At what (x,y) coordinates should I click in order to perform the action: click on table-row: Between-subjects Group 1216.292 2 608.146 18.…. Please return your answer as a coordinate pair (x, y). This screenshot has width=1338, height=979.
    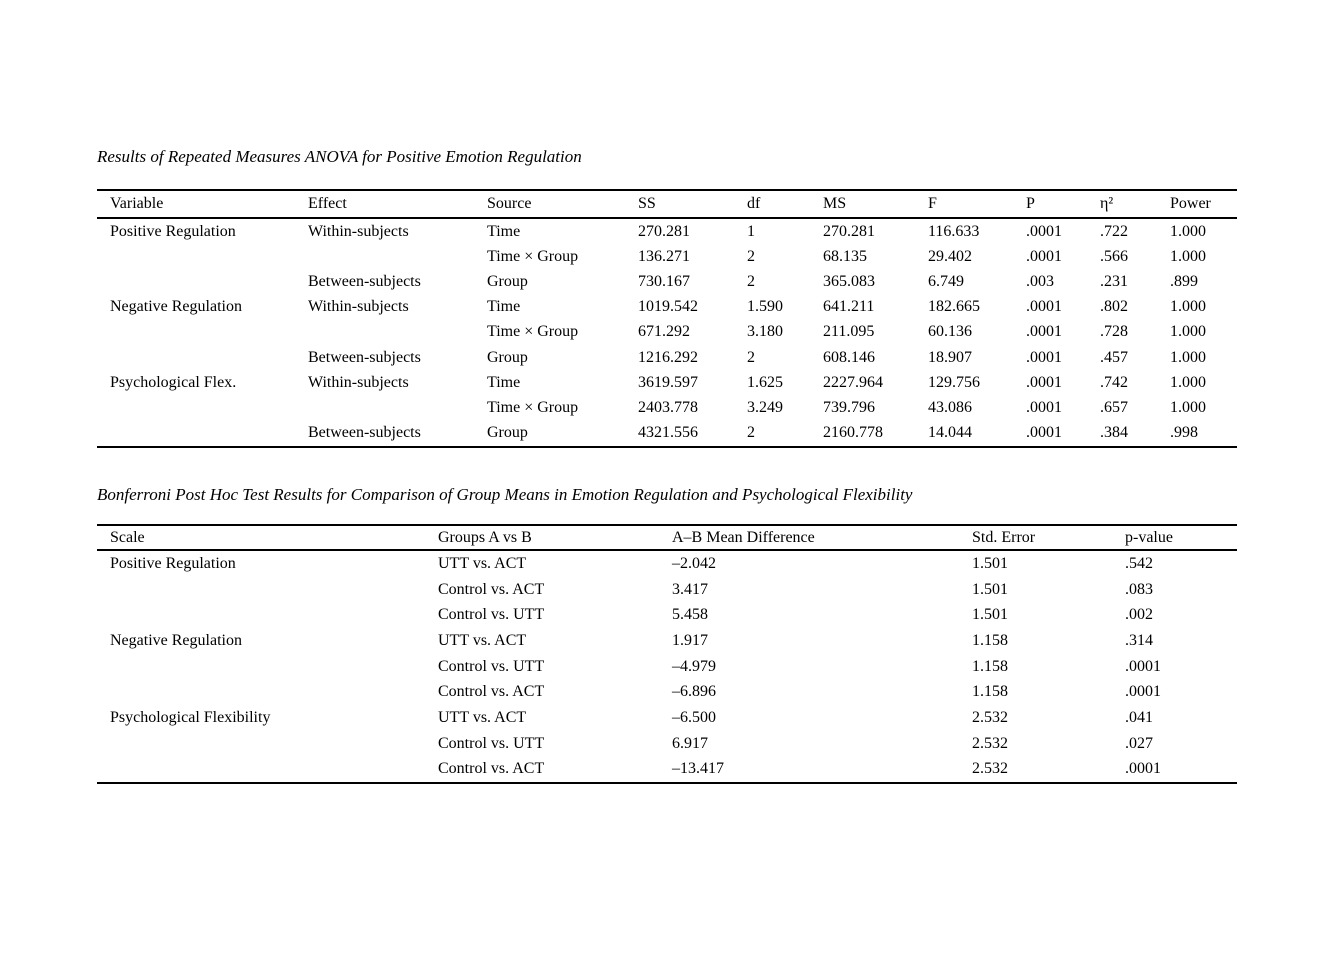
    Looking at the image, I should click on (667, 357).